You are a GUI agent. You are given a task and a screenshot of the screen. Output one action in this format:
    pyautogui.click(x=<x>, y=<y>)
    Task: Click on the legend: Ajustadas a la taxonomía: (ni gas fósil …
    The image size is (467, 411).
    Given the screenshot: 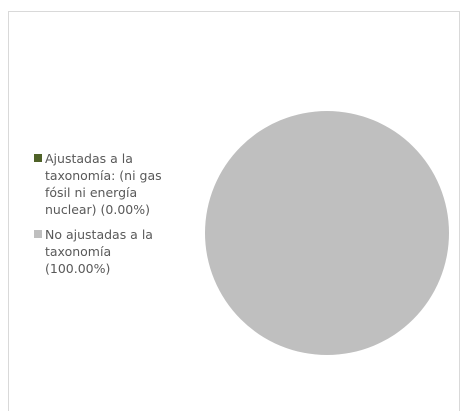 What is the action you would take?
    pyautogui.click(x=104, y=217)
    